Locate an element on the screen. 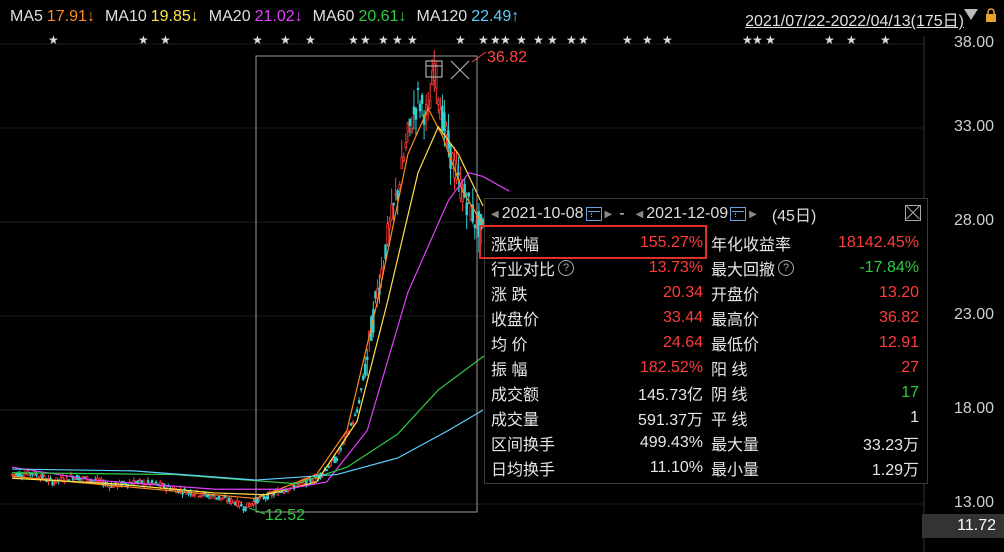 This screenshot has width=1004, height=552. chevron-down-icon is located at coordinates (971, 14).